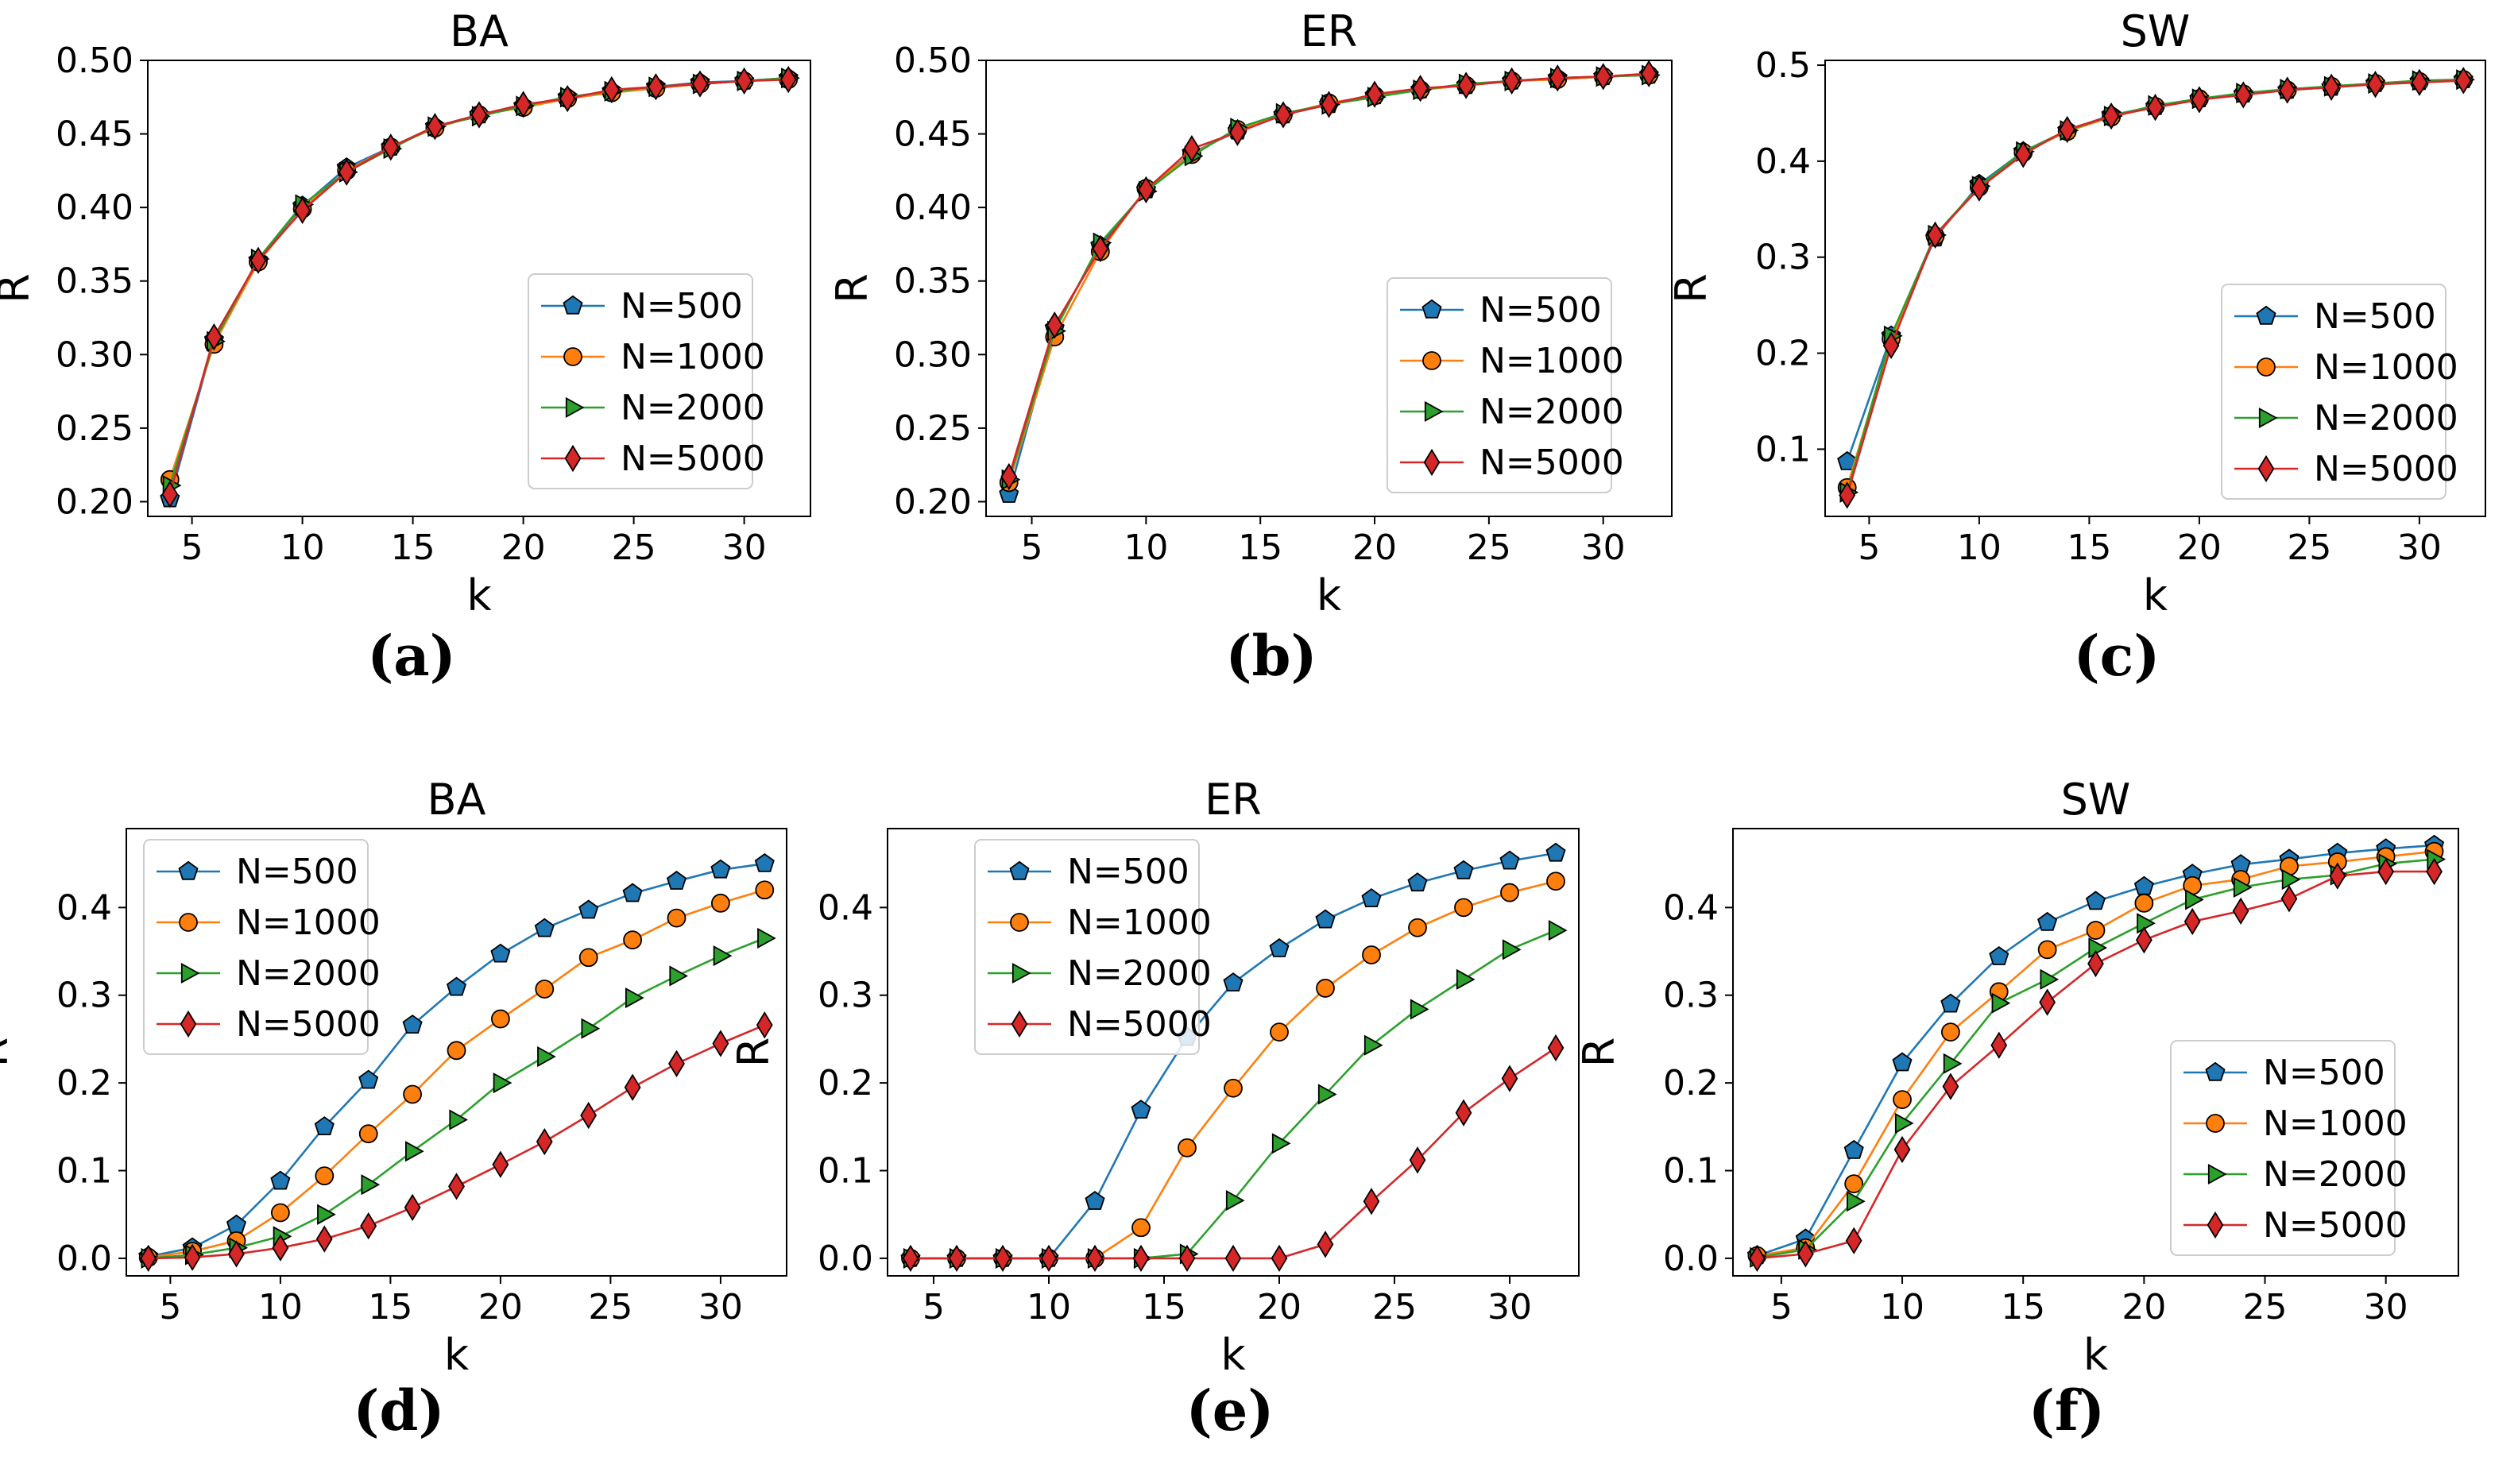 The height and width of the screenshot is (1484, 2518). Describe the element at coordinates (2067, 1410) in the screenshot. I see `panel-label: (f)` at that location.